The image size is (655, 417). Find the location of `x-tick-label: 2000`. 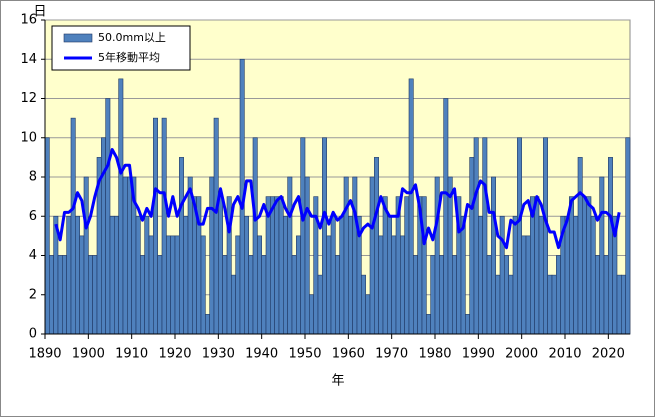

x-tick-label: 2000 is located at coordinates (521, 354).